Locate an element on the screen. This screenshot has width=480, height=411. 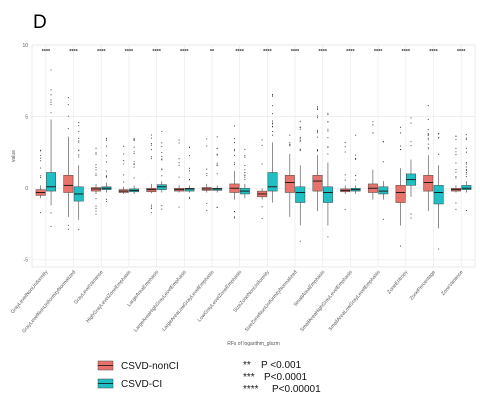
significance-legend: ** P <0.001 *** P<0.0001 **** P<0.00001 is located at coordinates (282, 377).